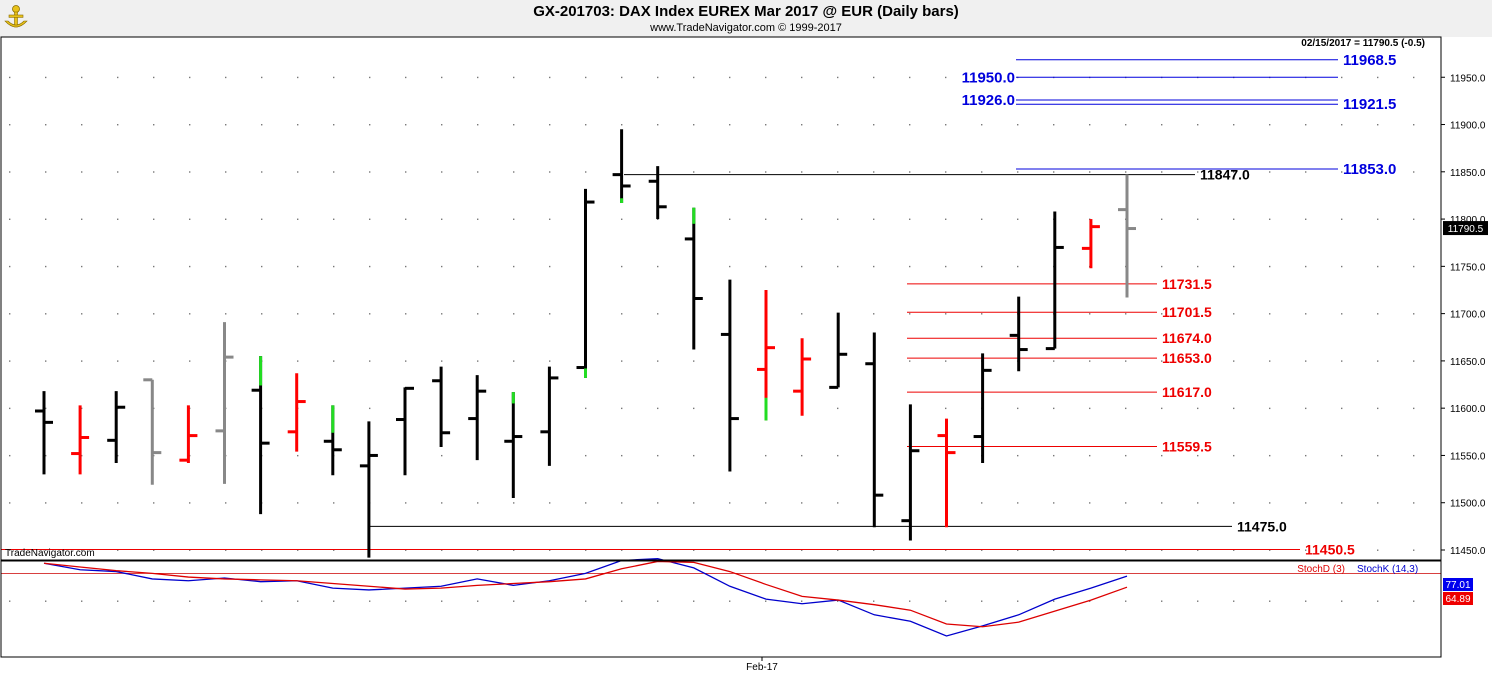 Image resolution: width=1492 pixels, height=677 pixels. Describe the element at coordinates (1321, 569) in the screenshot. I see `legend-stochd: StochD (3)` at that location.